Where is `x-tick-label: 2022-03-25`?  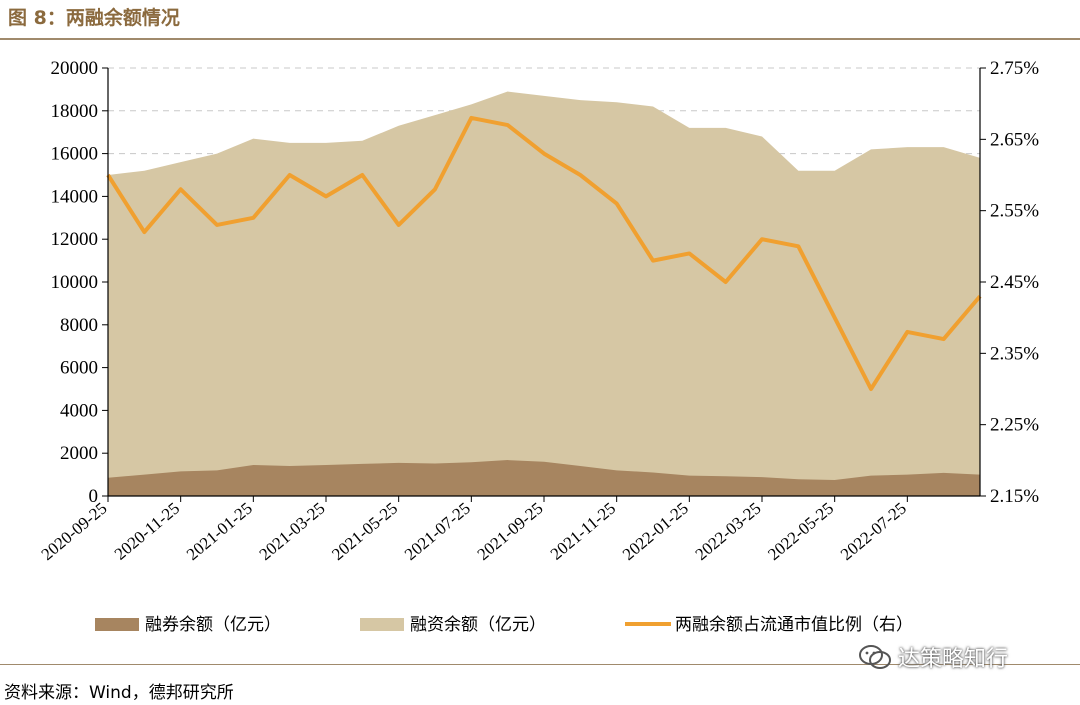
x-tick-label: 2022-03-25 is located at coordinates (728, 532).